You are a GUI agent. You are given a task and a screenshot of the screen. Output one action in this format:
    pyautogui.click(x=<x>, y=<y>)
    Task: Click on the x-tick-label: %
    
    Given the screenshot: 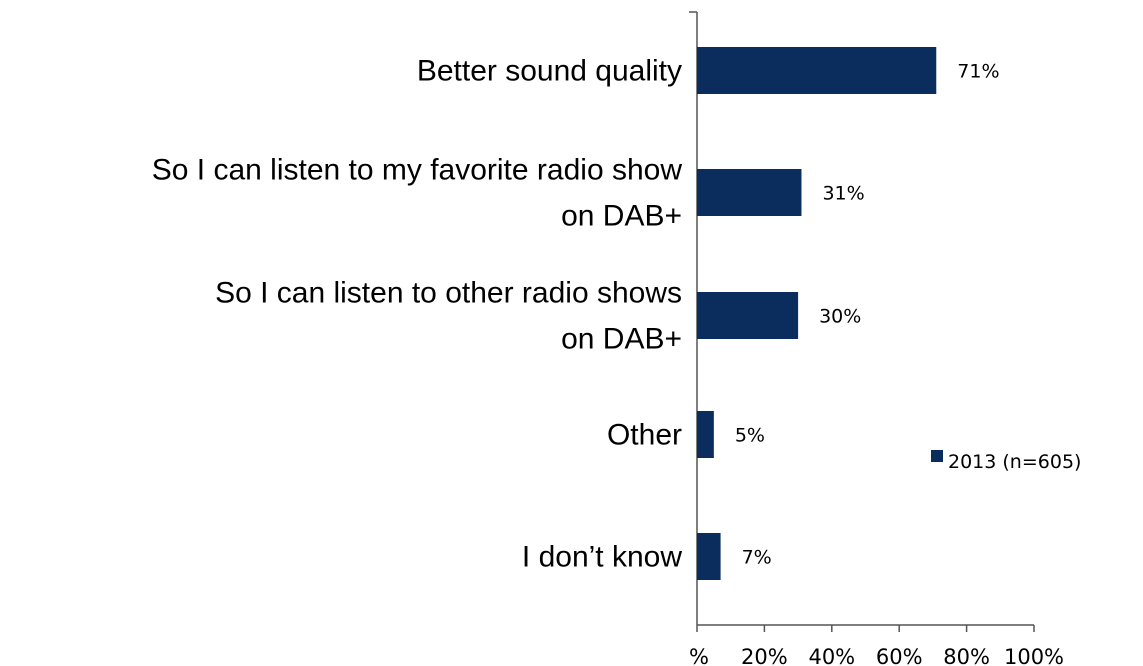 What is the action you would take?
    pyautogui.click(x=699, y=655)
    